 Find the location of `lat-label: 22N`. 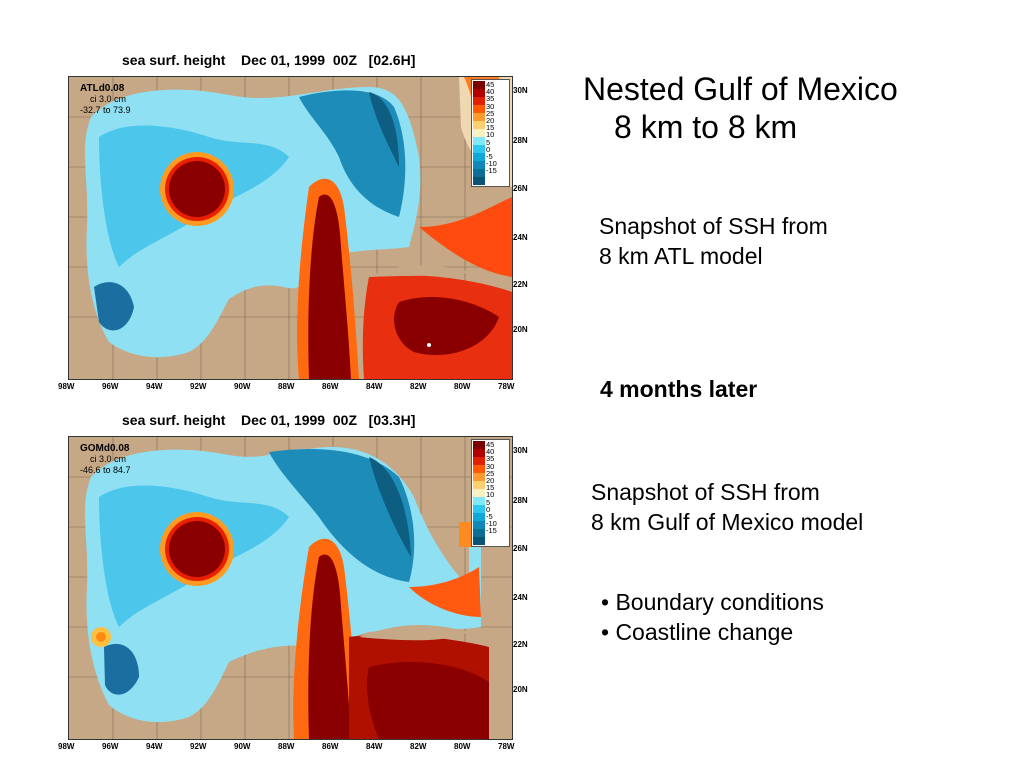

lat-label: 22N is located at coordinates (520, 644).